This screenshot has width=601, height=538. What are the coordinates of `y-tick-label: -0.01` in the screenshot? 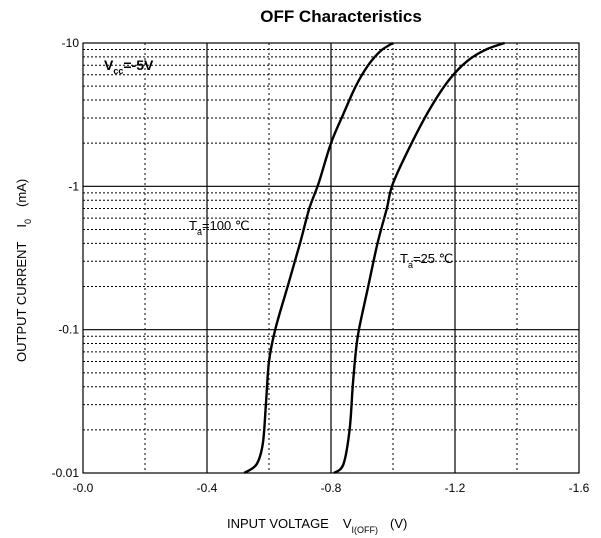 It's located at (66, 473).